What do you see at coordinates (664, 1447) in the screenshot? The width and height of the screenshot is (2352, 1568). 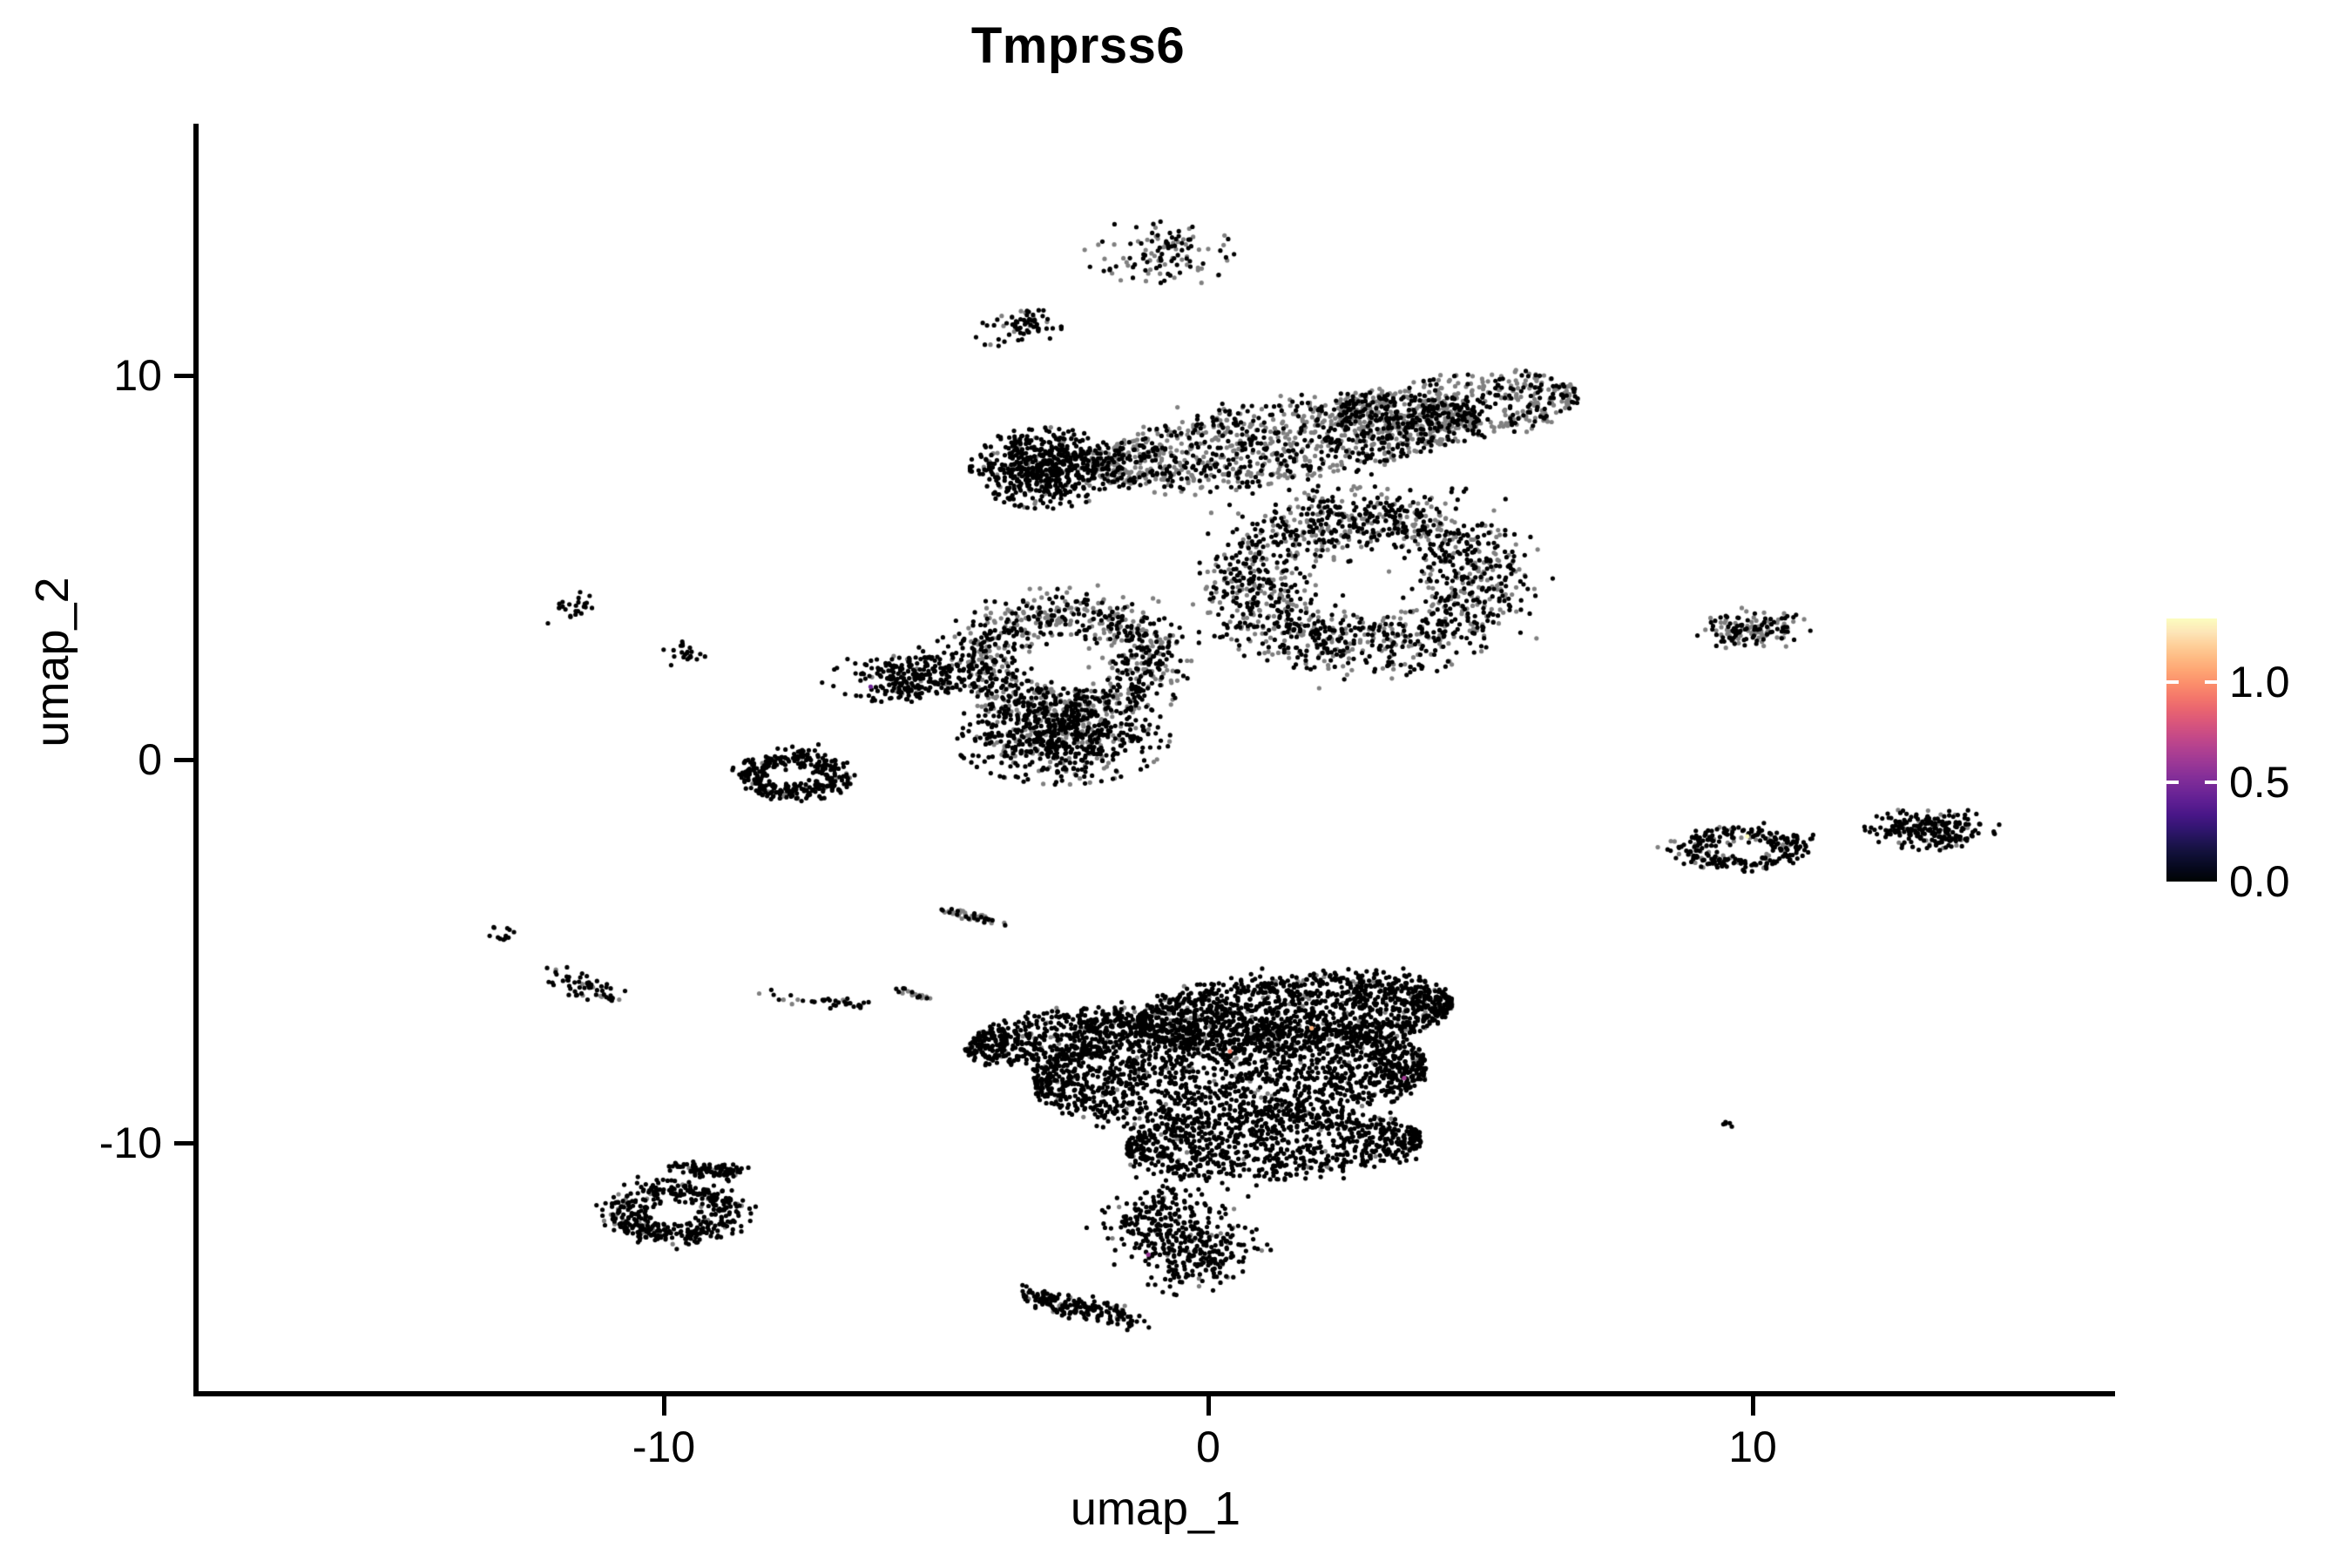 I see `x-tick-label: -10` at bounding box center [664, 1447].